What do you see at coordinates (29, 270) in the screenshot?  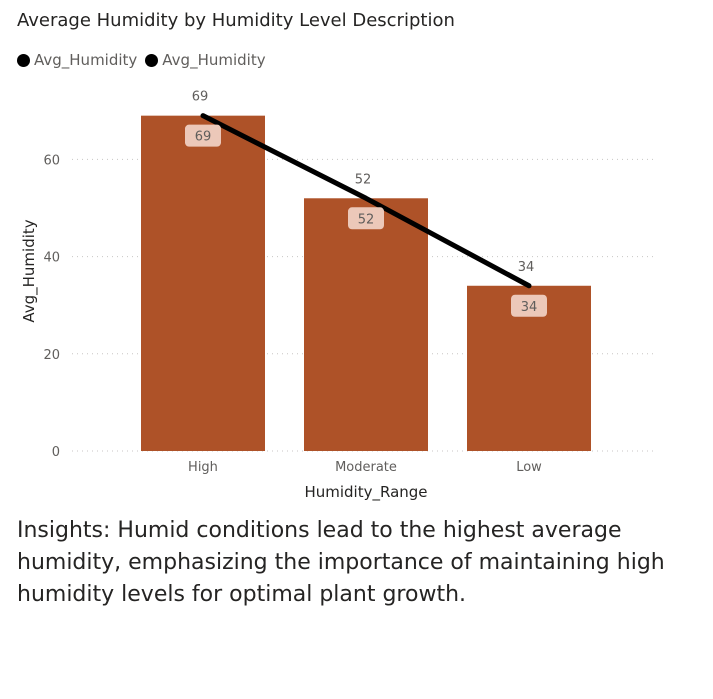 I see `y-axis-title: Avg_Humidity` at bounding box center [29, 270].